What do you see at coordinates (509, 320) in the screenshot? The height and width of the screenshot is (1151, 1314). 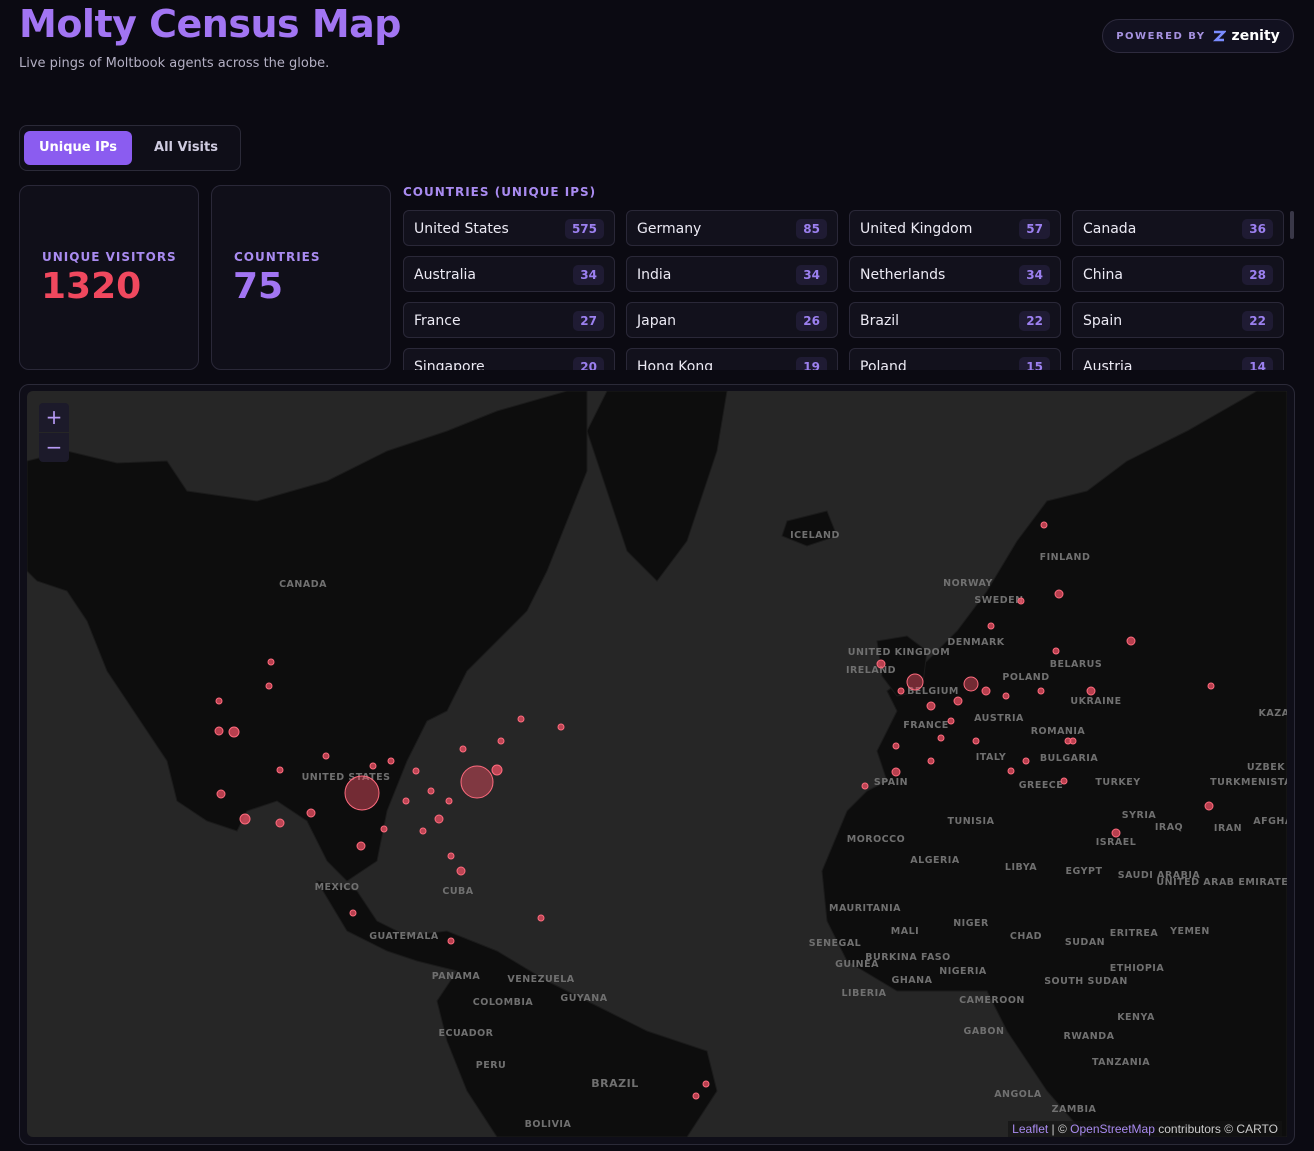 I see `country-item: France27` at bounding box center [509, 320].